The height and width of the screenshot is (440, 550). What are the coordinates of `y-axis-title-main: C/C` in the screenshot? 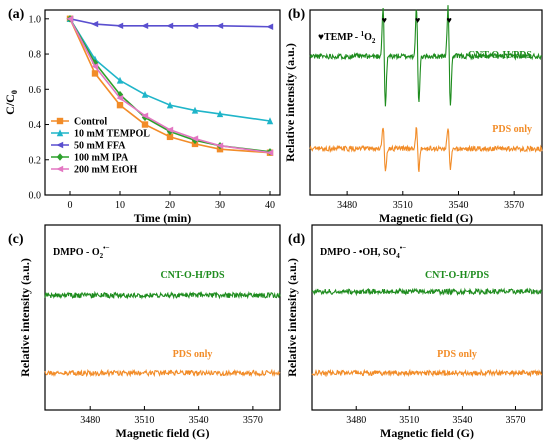 It's located at (10, 104).